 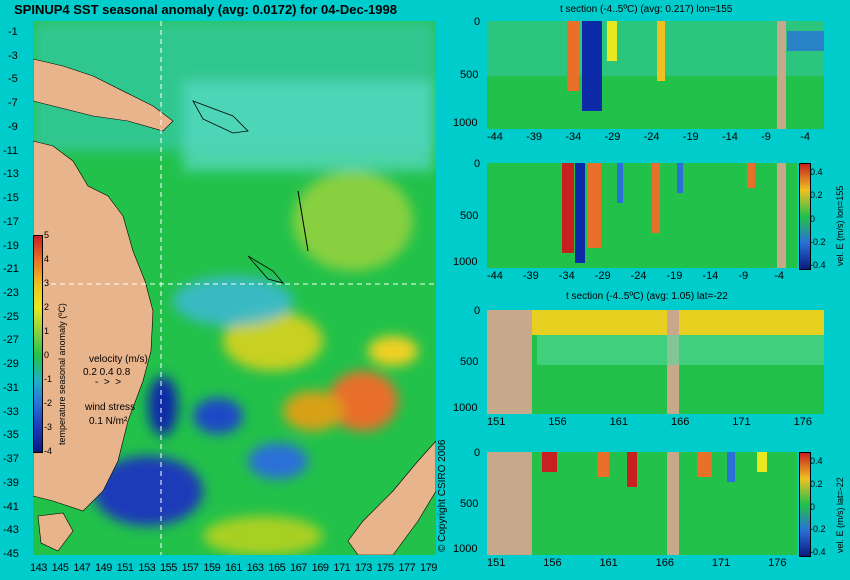 I want to click on warm-anomaly-band, so click(x=573, y=56).